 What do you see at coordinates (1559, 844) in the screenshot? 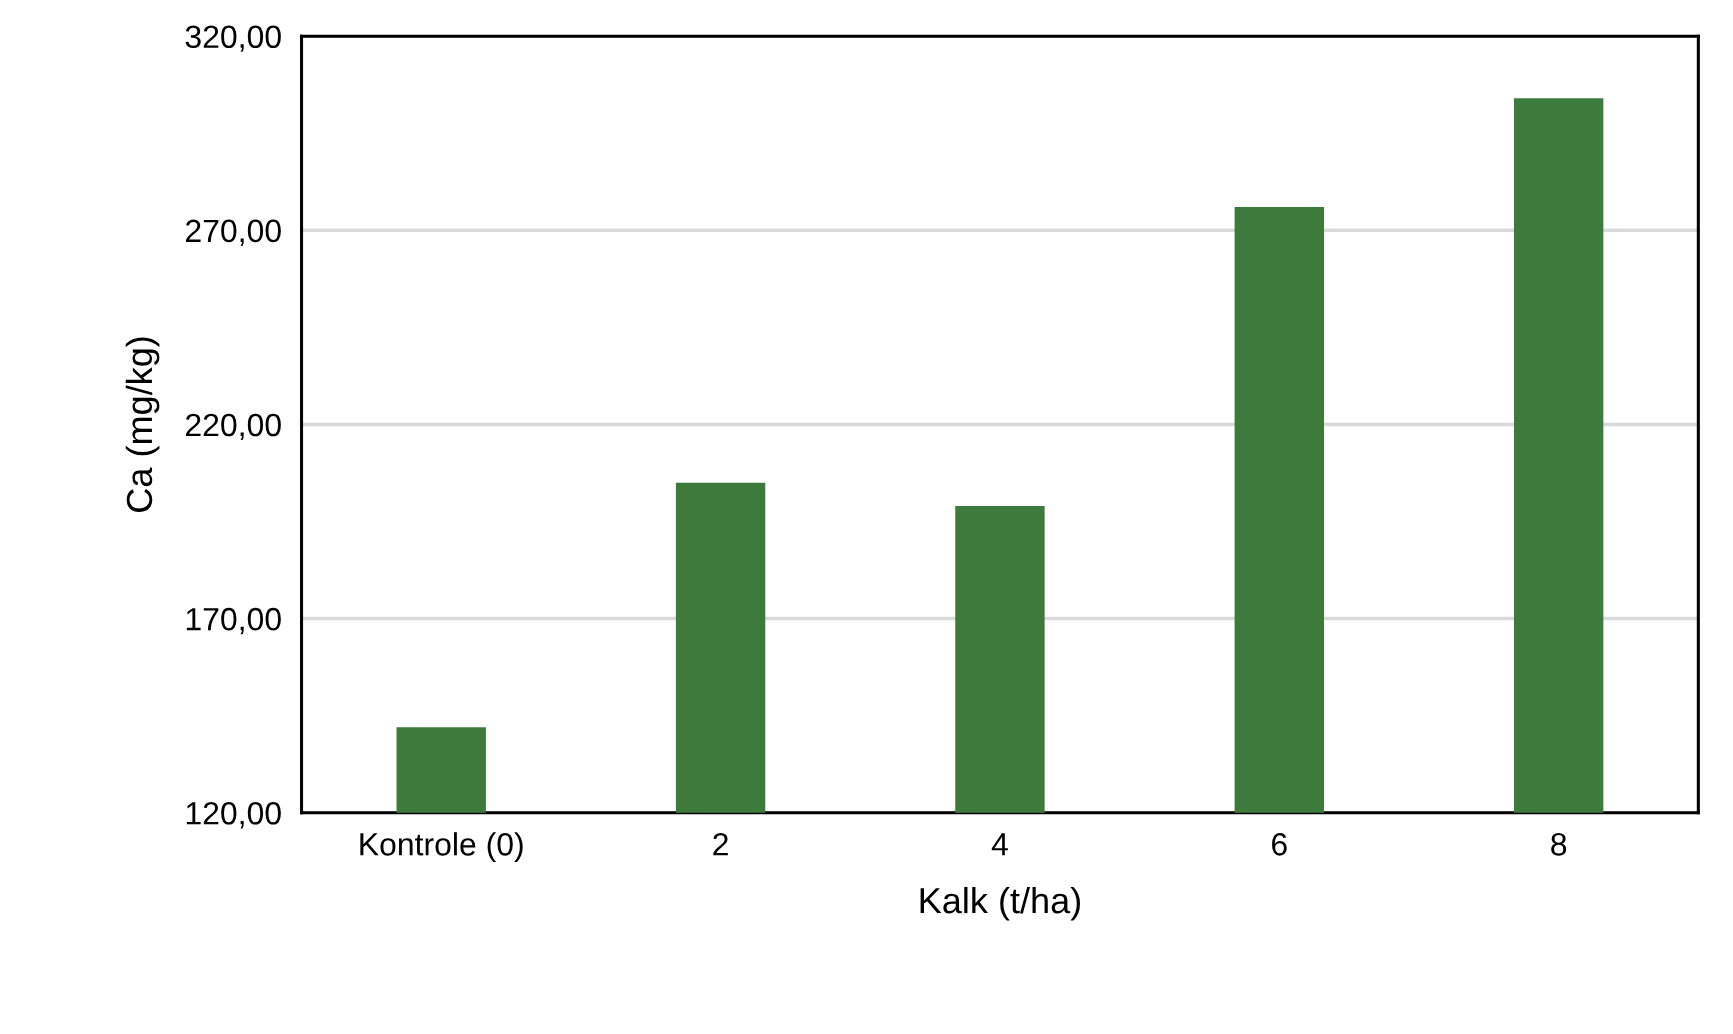
I see `x-tick-label: 8` at bounding box center [1559, 844].